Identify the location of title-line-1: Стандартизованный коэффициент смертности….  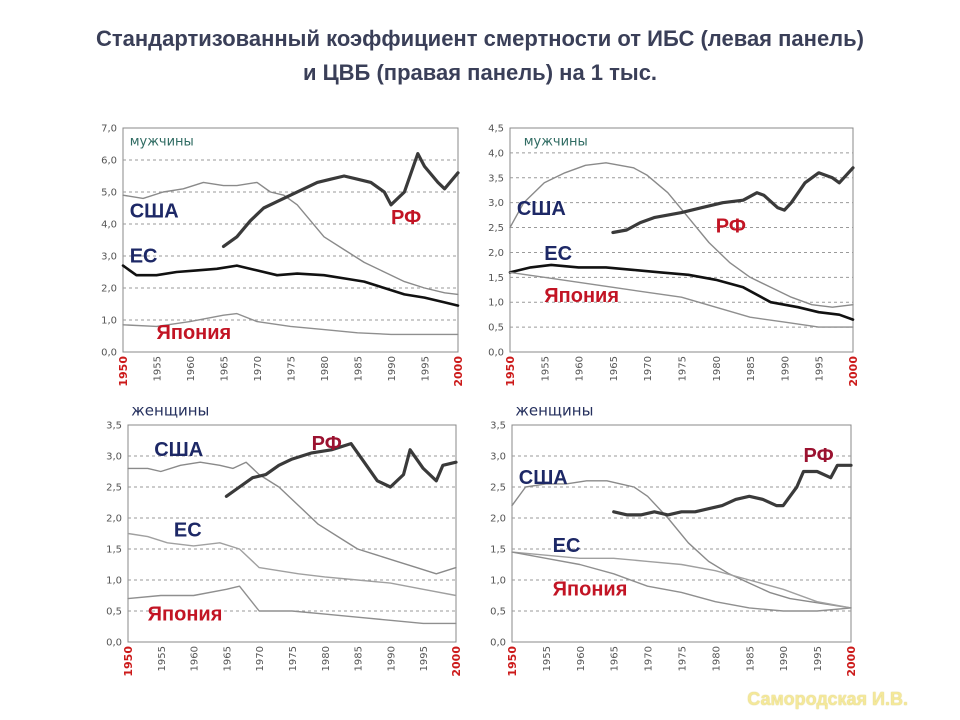
(480, 38).